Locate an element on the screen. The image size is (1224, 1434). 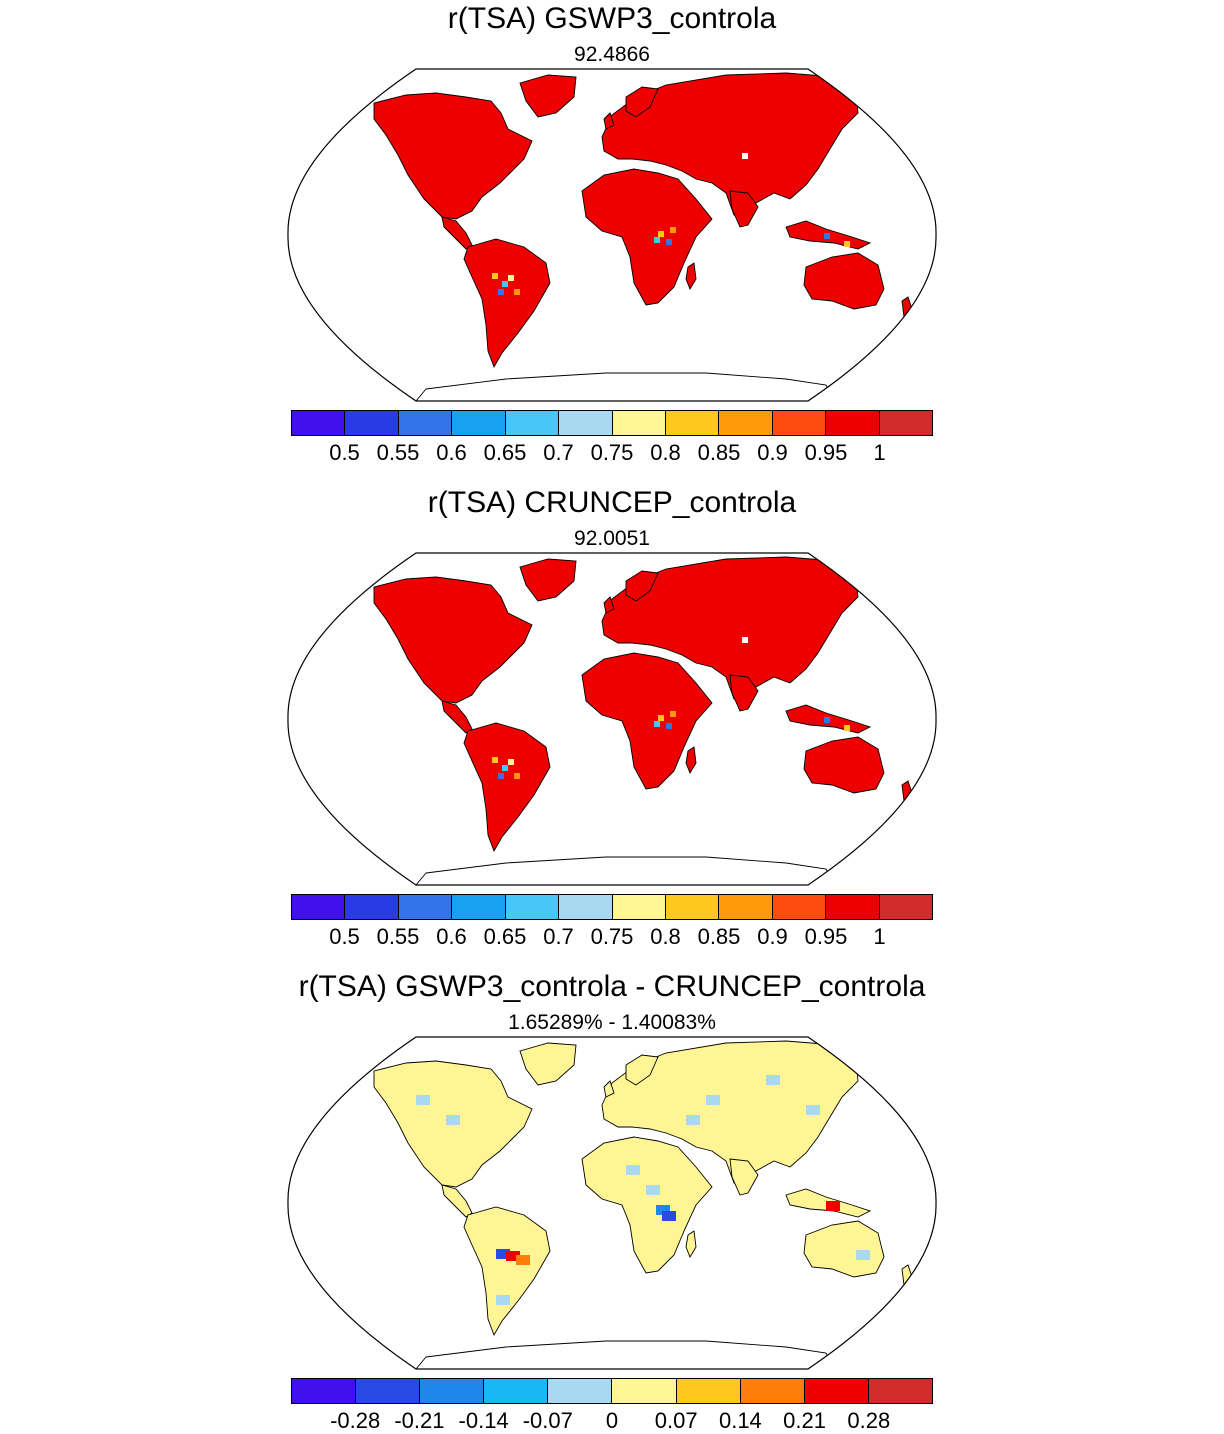
panel-subtitle: 92.4866 is located at coordinates (612, 54).